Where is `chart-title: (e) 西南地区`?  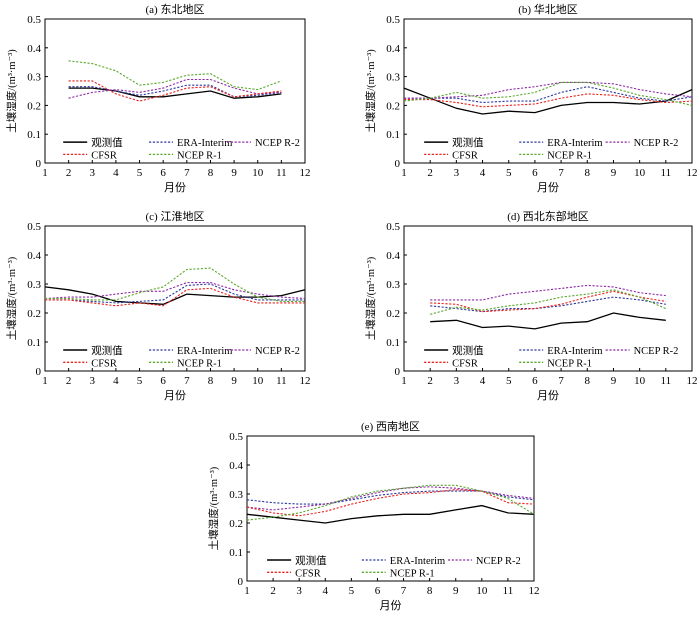
chart-title: (e) 西南地区 is located at coordinates (390, 426).